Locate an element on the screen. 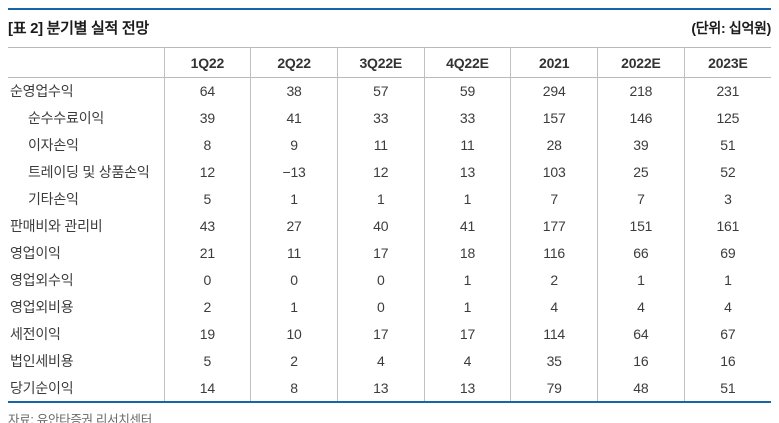  table-row: 영업외비용 2 1 0 1 4 4 4 is located at coordinates (389, 307).